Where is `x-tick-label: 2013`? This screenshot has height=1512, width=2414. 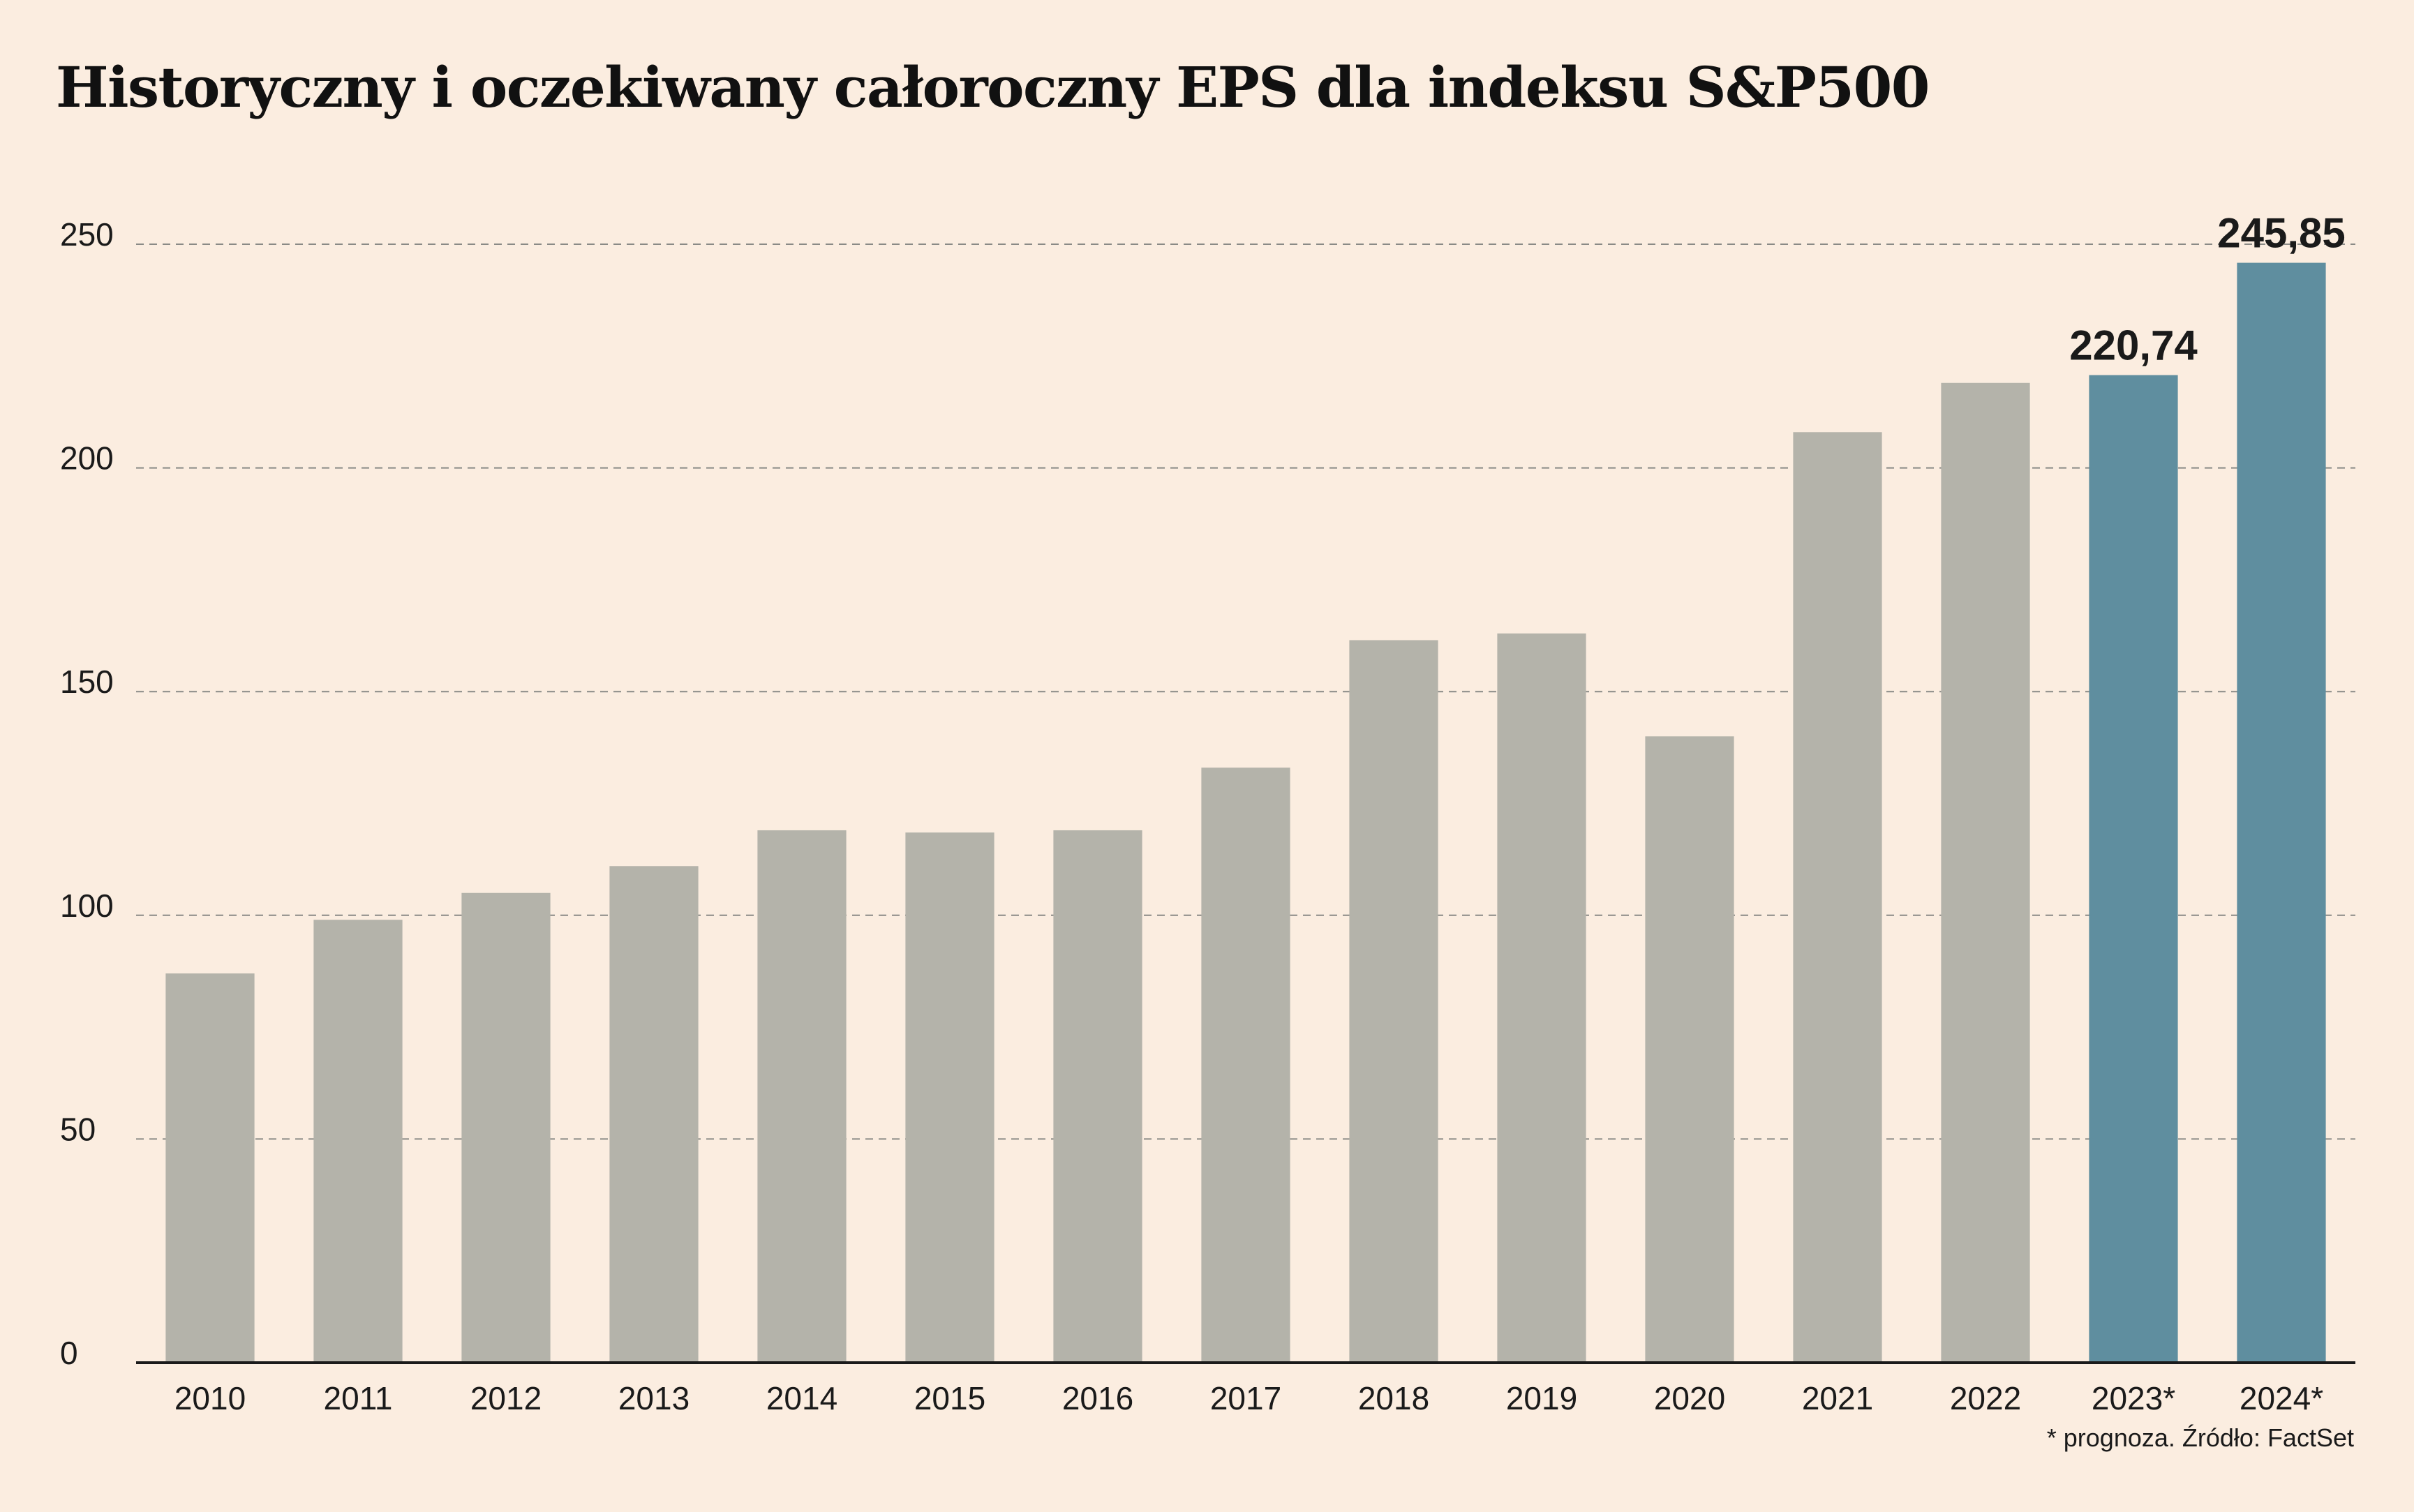 x-tick-label: 2013 is located at coordinates (654, 1398).